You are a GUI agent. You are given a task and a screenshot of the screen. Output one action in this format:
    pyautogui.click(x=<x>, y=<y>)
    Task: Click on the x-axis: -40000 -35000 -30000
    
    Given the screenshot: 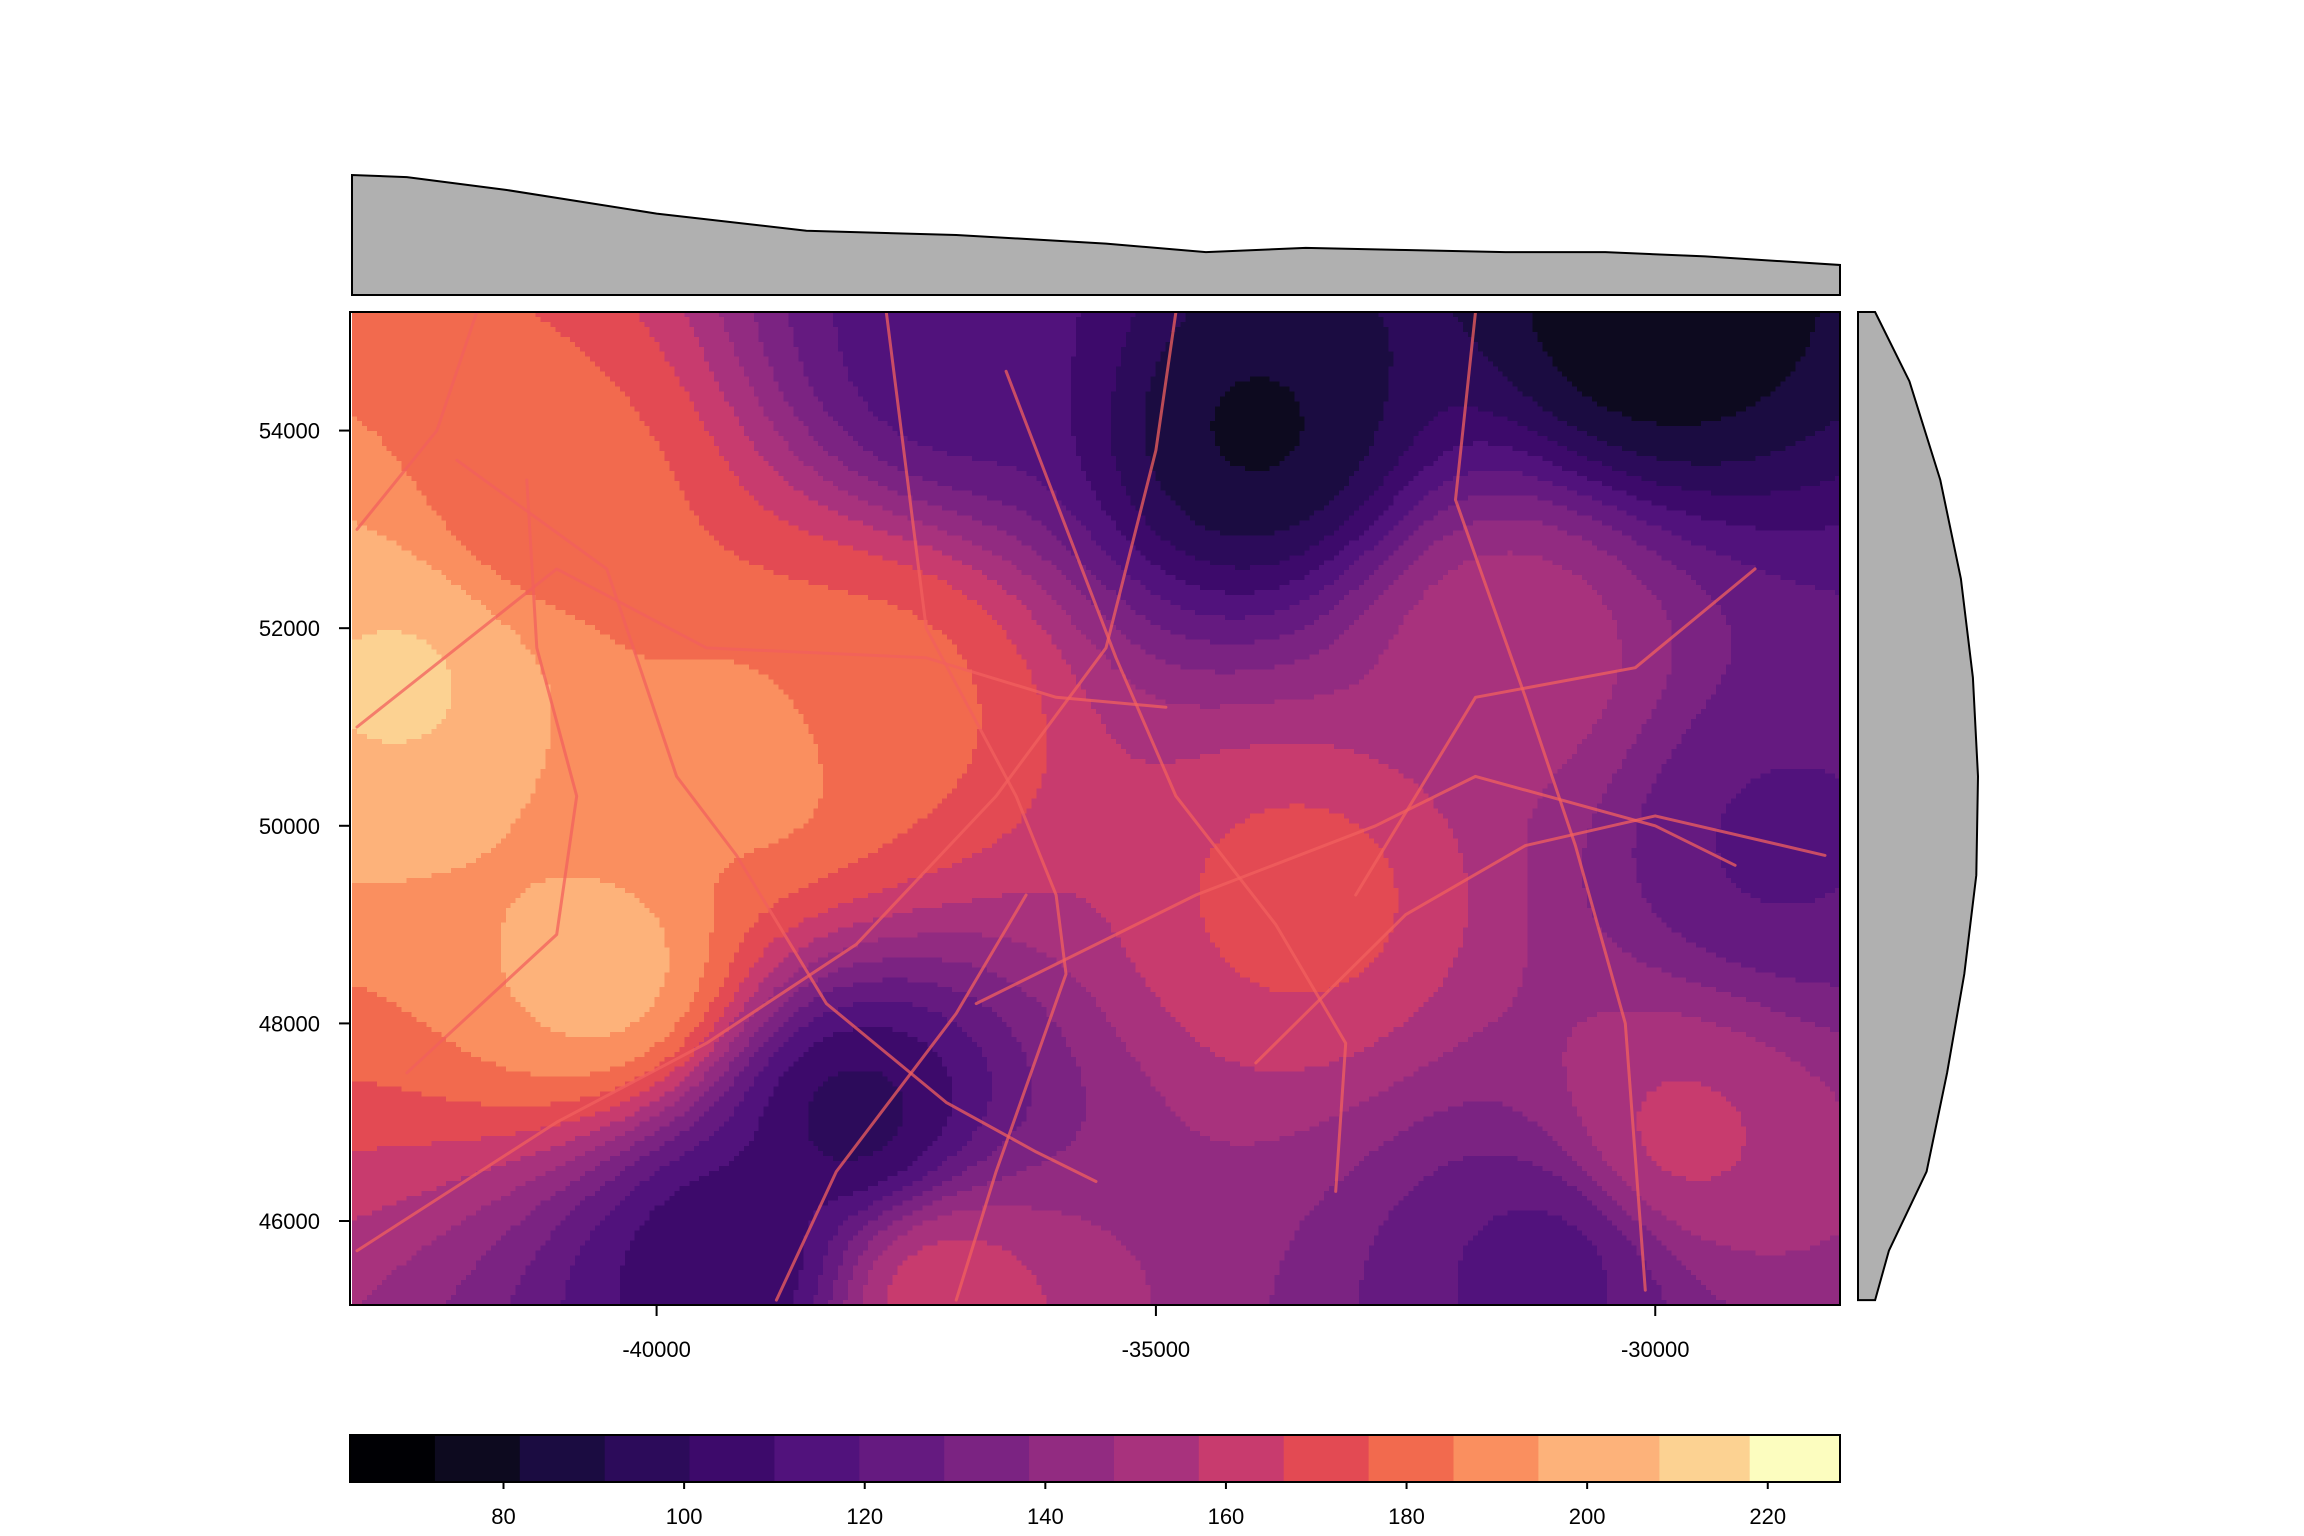 What is the action you would take?
    pyautogui.click(x=1156, y=1333)
    